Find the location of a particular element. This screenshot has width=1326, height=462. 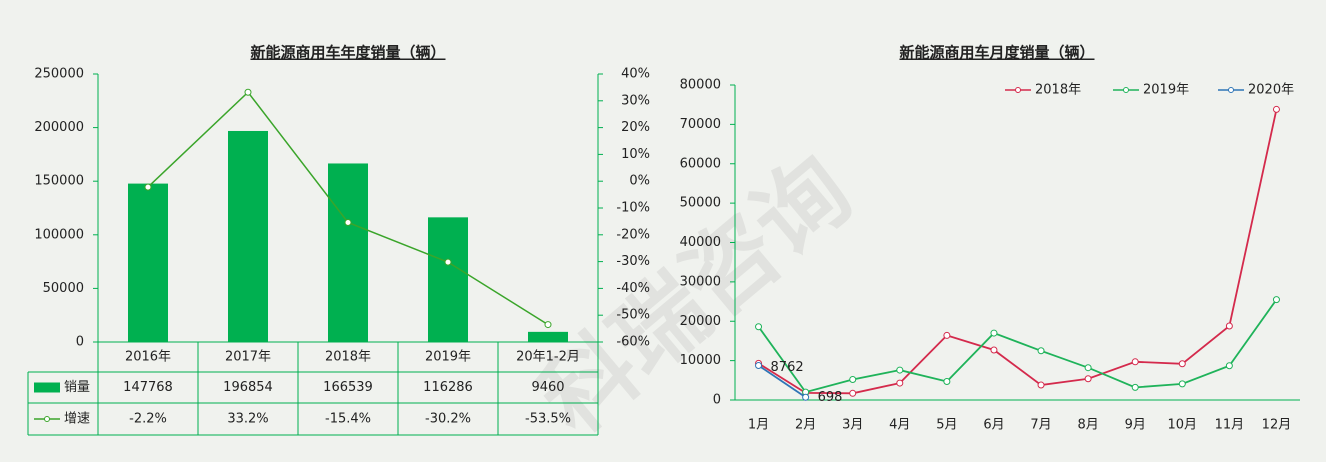

y-tick-label: 70000 is located at coordinates (700, 124).